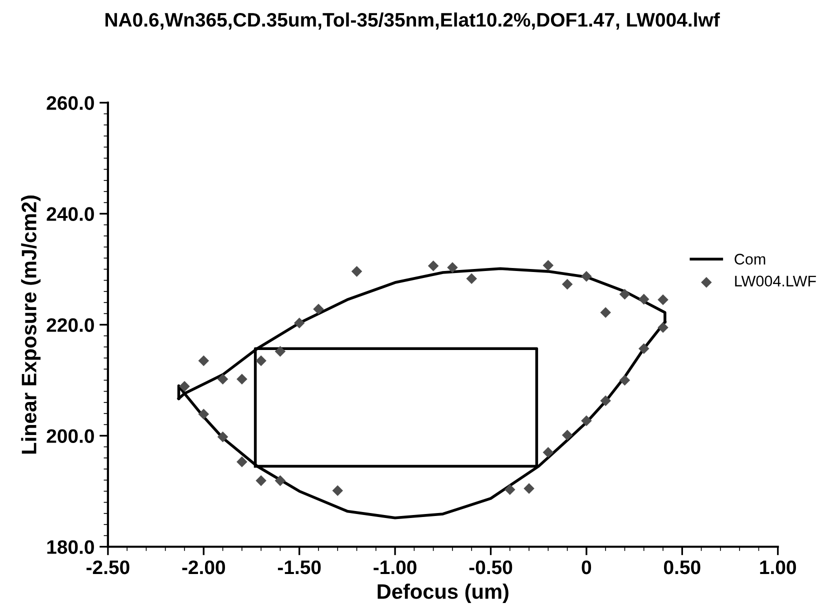 This screenshot has height=615, width=824. Describe the element at coordinates (778, 567) in the screenshot. I see `x-tick-label: 1.00` at that location.